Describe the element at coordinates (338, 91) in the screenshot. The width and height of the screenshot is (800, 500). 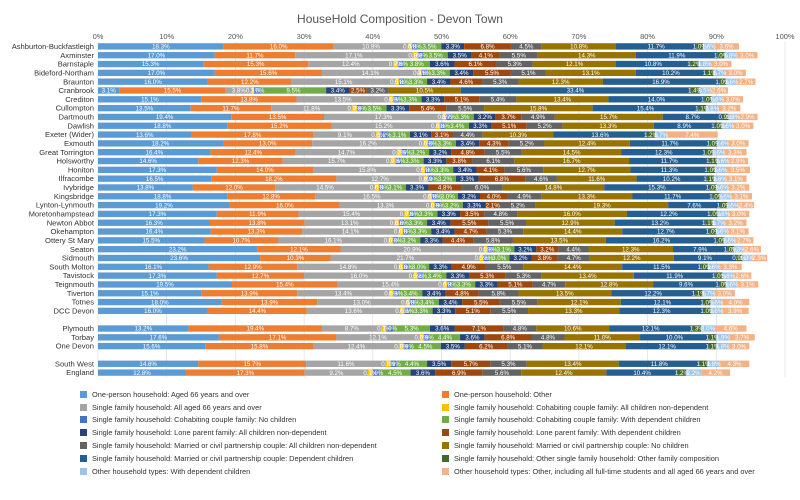
I see `data-label: 3.4%` at that location.